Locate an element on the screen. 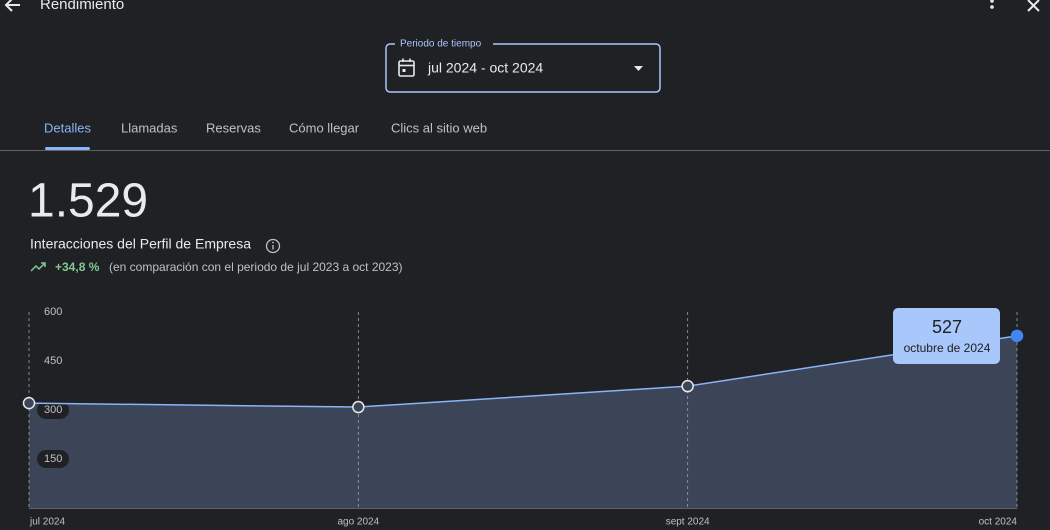 This screenshot has height=530, width=1050. tooltip is located at coordinates (946, 336).